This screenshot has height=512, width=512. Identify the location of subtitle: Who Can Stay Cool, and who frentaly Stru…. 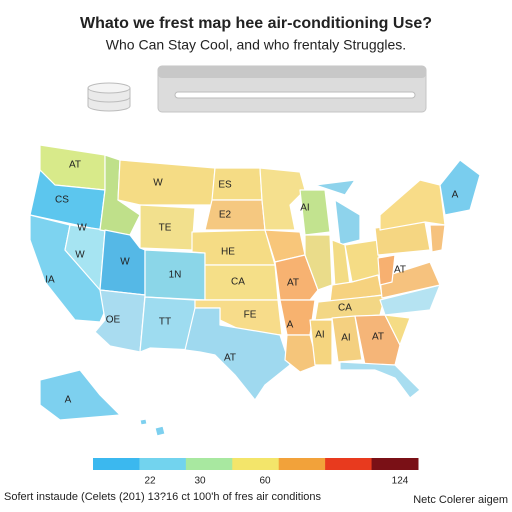
(256, 45).